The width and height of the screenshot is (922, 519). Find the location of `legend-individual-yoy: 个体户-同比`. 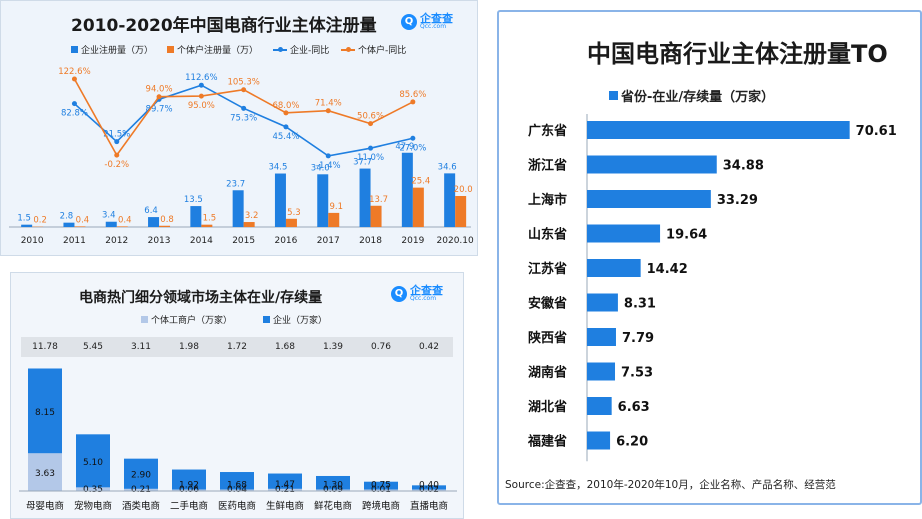

legend-individual-yoy: 个体户-同比 is located at coordinates (373, 49).